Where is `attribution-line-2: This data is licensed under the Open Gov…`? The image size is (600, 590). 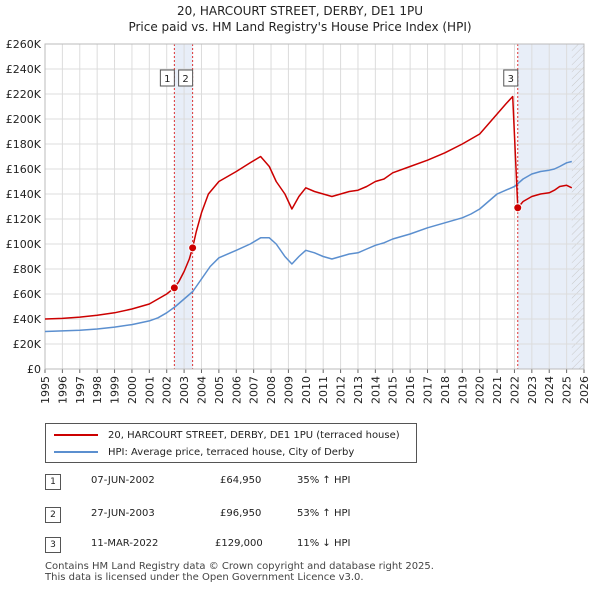 attribution-line-2: This data is licensed under the Open Gov… is located at coordinates (204, 577).